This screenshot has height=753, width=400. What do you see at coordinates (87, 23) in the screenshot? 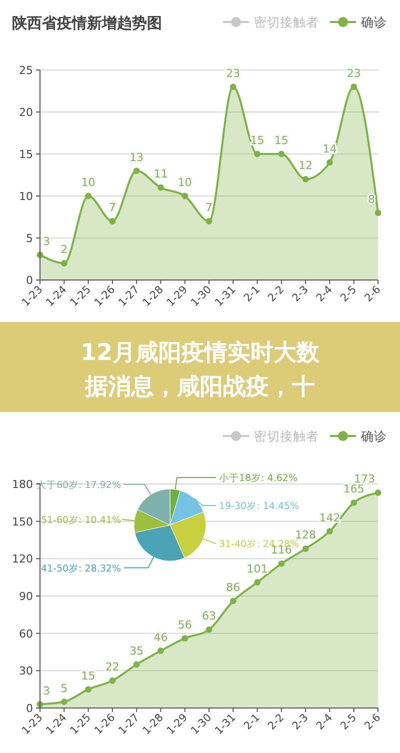
I see `chart-title: 陕西省疫情新增趋势图` at bounding box center [87, 23].